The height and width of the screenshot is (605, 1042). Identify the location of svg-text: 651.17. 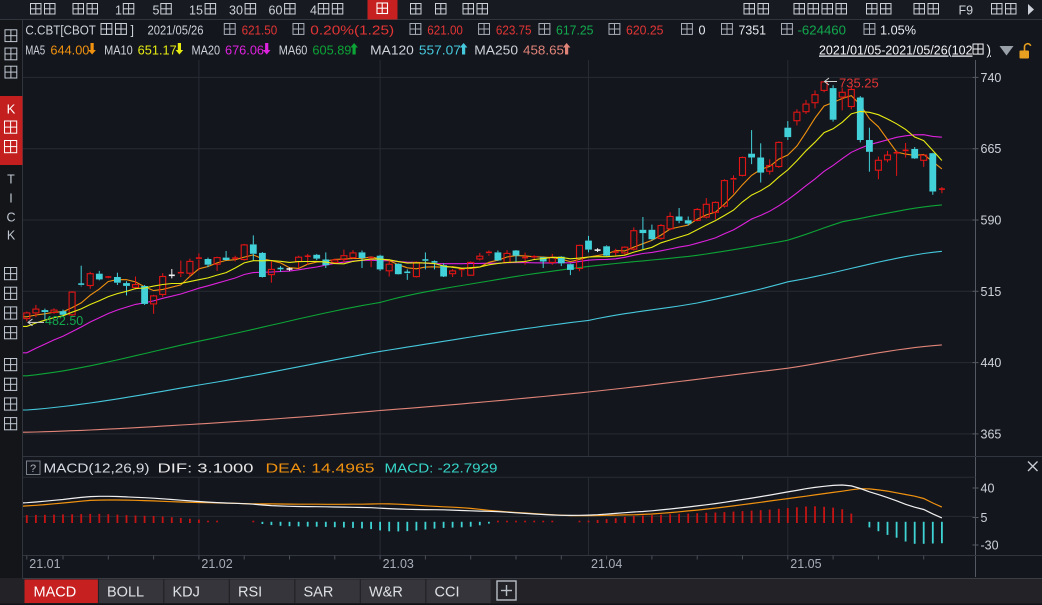
(157, 51).